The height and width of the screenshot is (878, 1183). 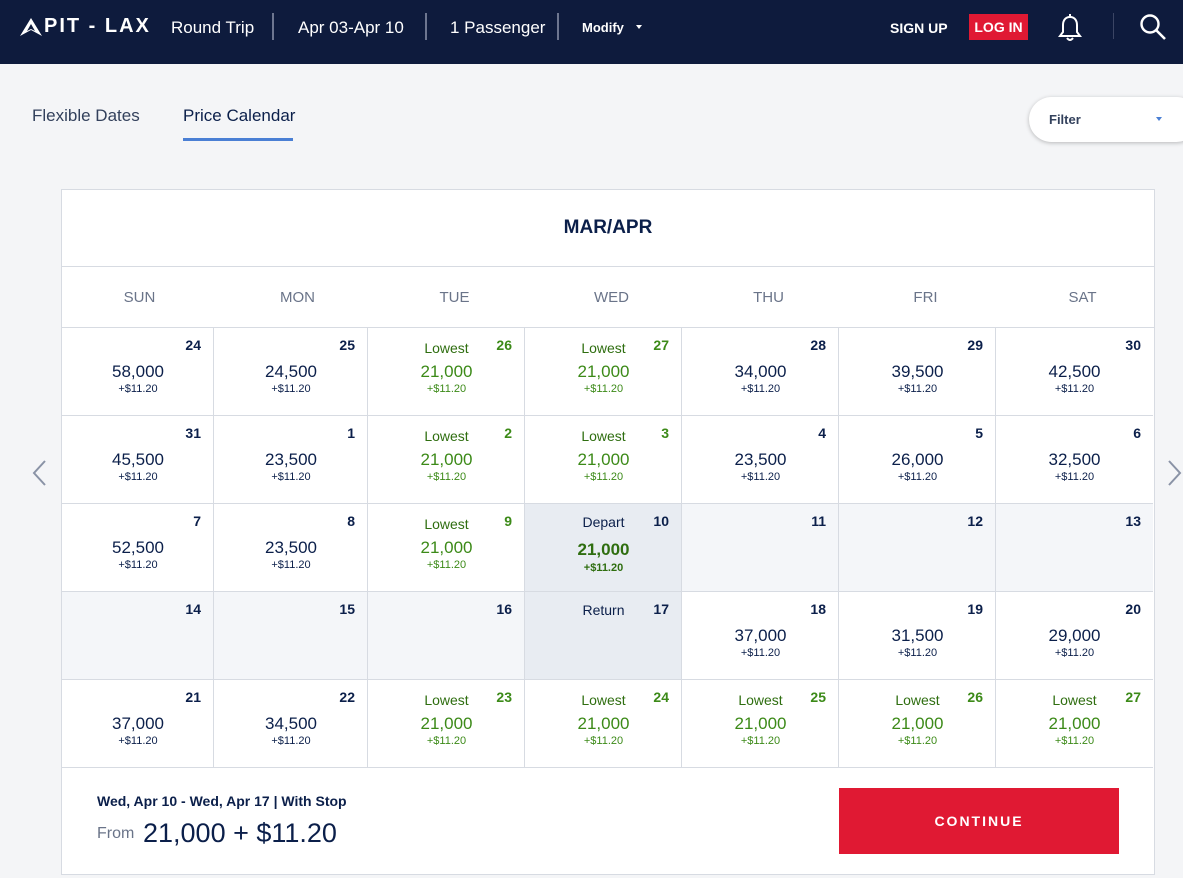 I want to click on calendar-day-selected: 10 Depart 21,000 +$11.20, so click(x=603, y=548).